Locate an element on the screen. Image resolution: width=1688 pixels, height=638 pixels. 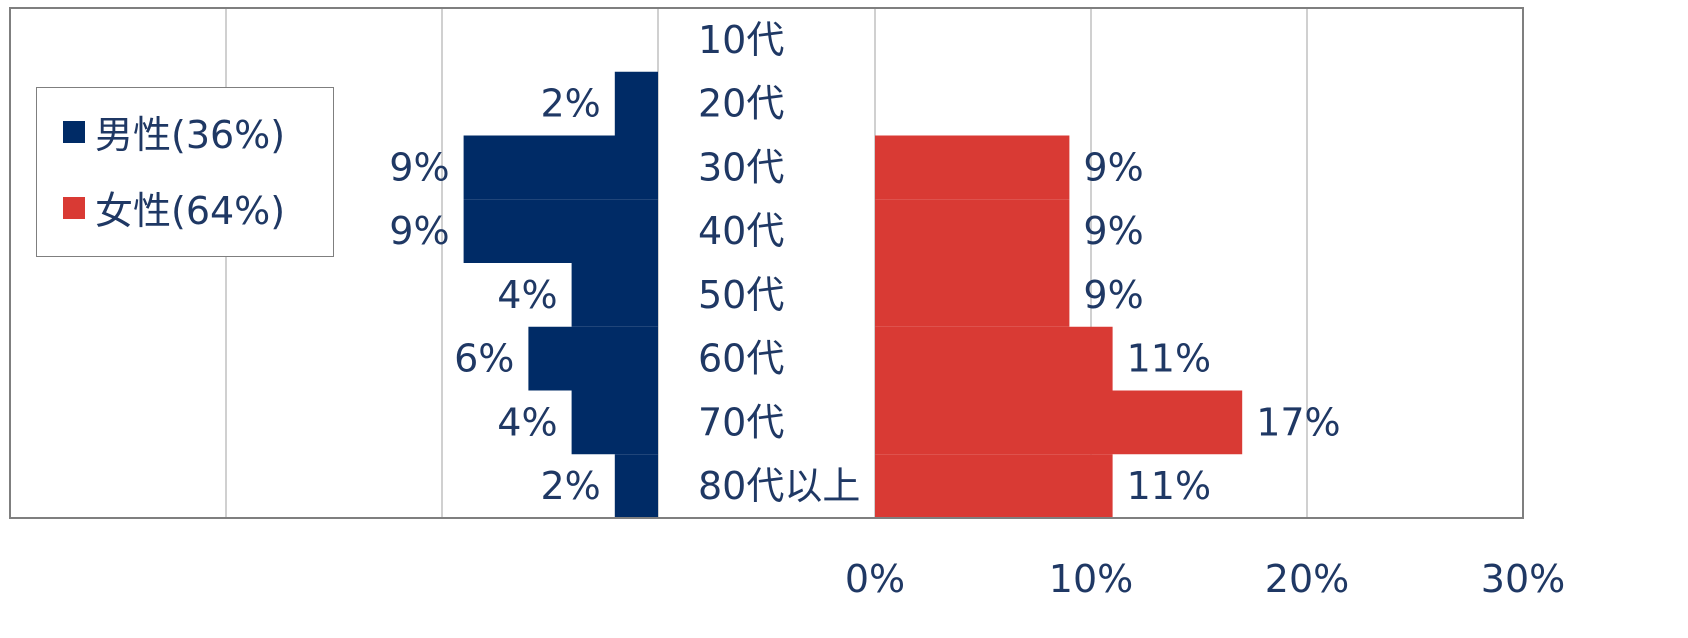
x-tick-label: 10% is located at coordinates (1091, 579).